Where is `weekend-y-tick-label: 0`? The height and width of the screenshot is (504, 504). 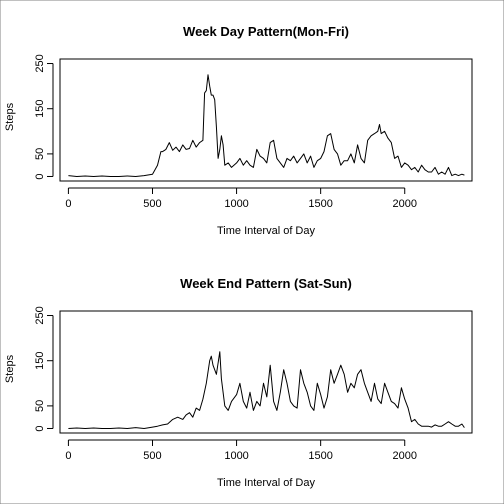 weekend-y-tick-label: 0 is located at coordinates (40, 428).